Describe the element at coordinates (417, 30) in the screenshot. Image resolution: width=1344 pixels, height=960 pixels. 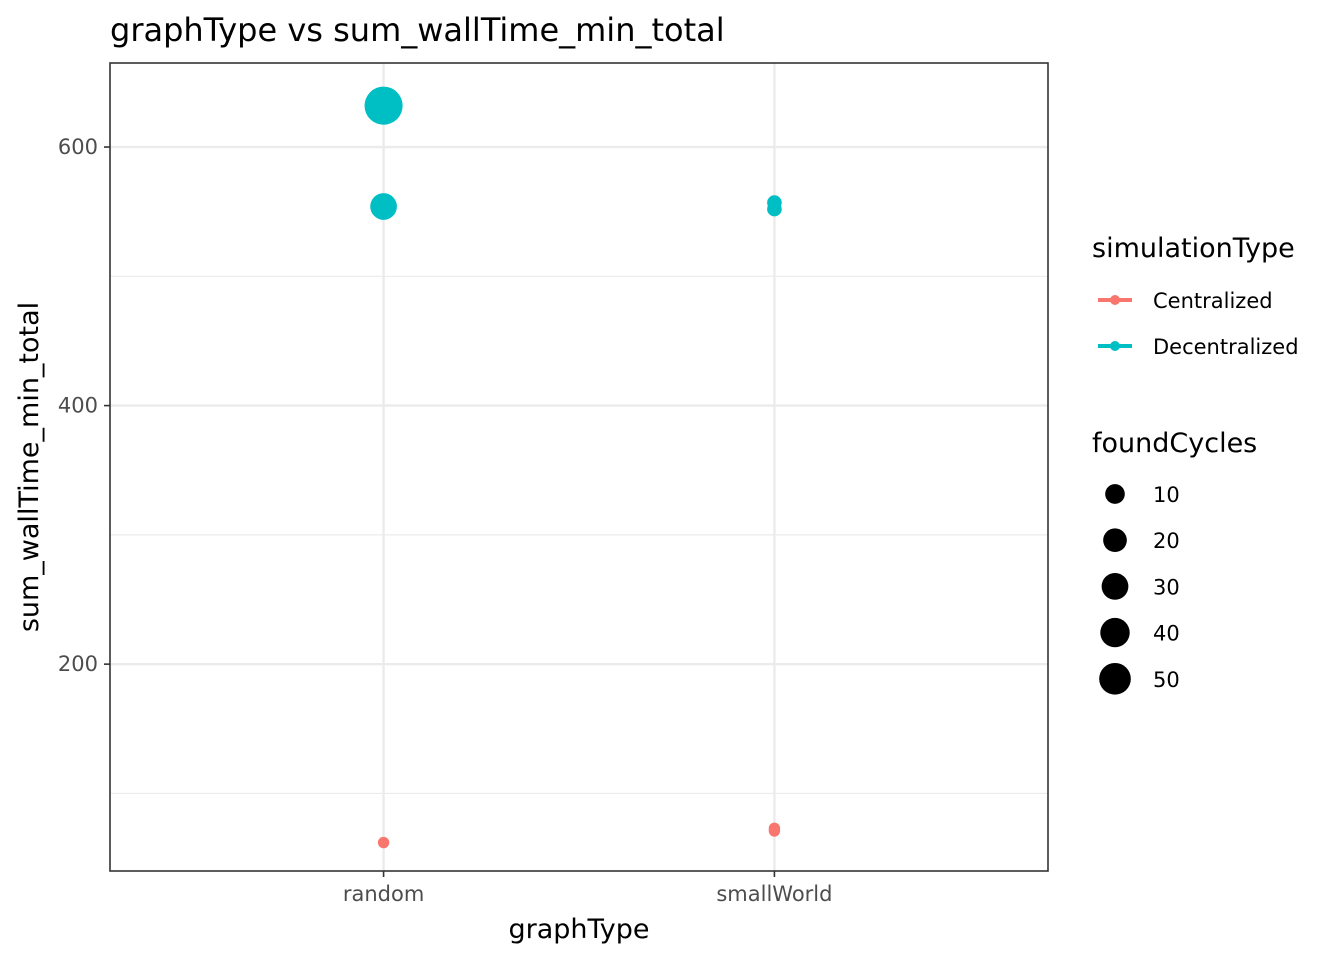
I see `chart-title: graphType vs sum_wallTime_min_total` at that location.